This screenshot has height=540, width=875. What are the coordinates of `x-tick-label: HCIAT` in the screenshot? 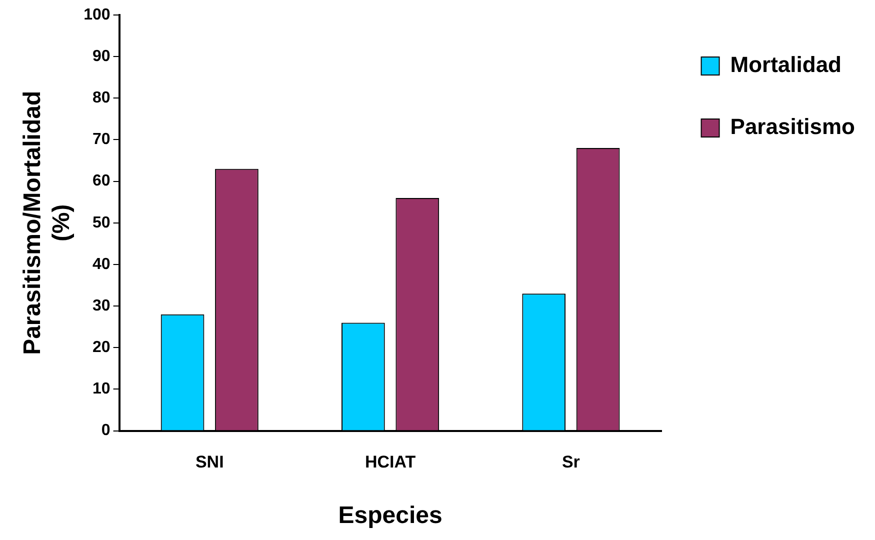 It's located at (390, 462).